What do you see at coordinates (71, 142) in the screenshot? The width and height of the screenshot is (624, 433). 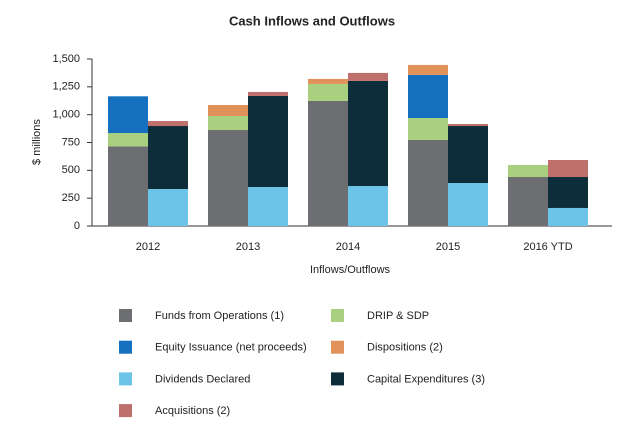 I see `y-tick-label: 750` at bounding box center [71, 142].